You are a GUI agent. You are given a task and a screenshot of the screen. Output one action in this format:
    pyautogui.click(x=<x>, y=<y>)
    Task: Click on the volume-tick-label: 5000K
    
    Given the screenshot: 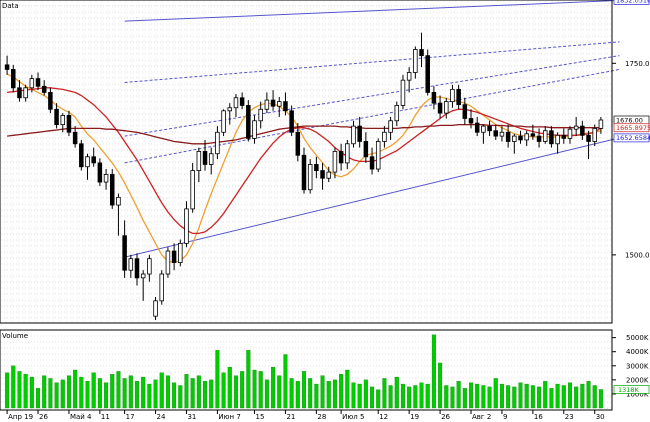 What is the action you would take?
    pyautogui.click(x=637, y=338)
    